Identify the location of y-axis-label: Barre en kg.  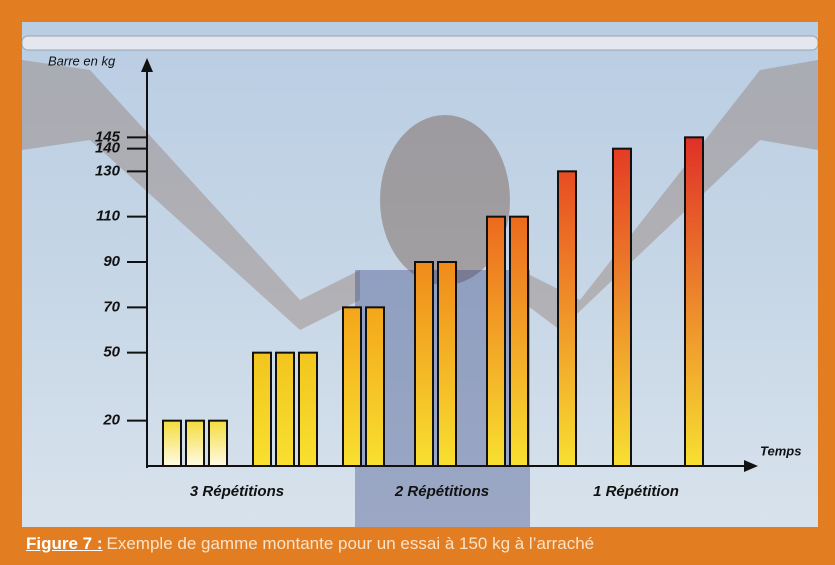
(82, 60).